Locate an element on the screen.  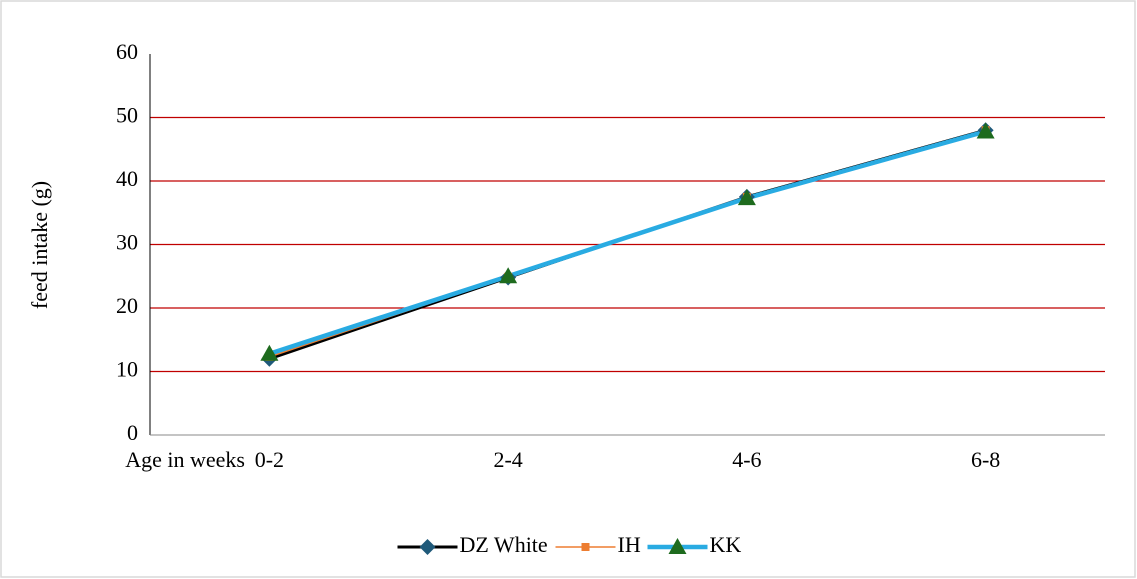
y-tick-label: 30 is located at coordinates (127, 242).